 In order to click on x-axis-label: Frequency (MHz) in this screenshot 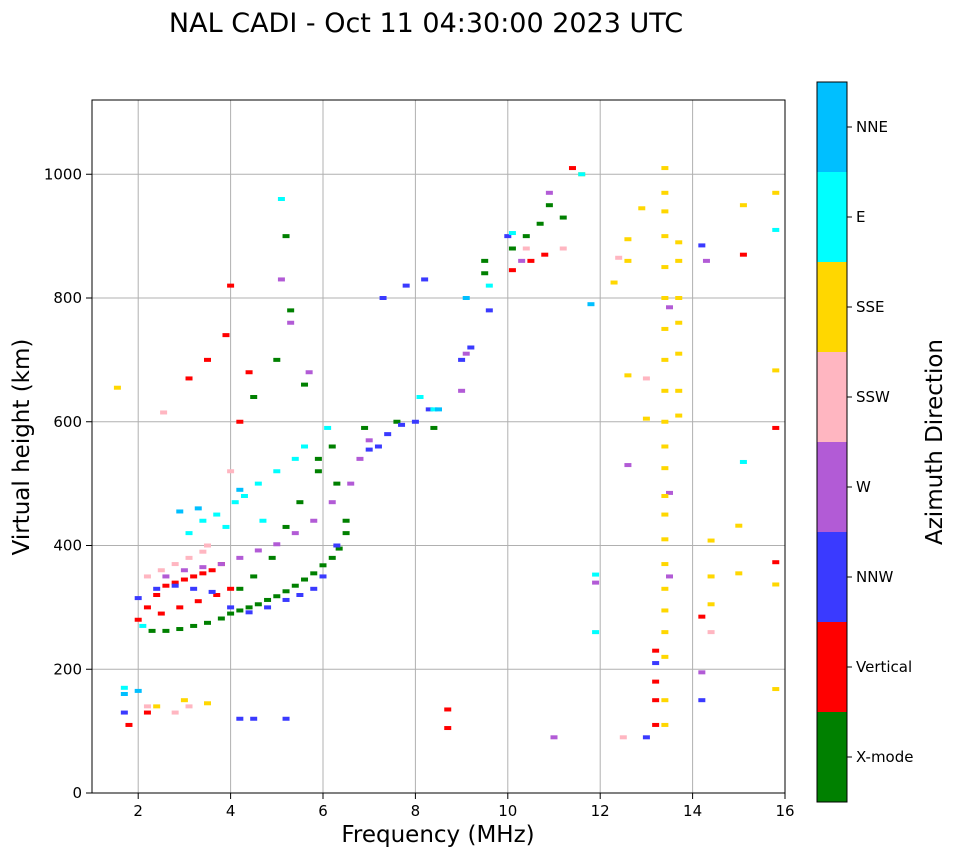, I will do `click(437, 835)`.